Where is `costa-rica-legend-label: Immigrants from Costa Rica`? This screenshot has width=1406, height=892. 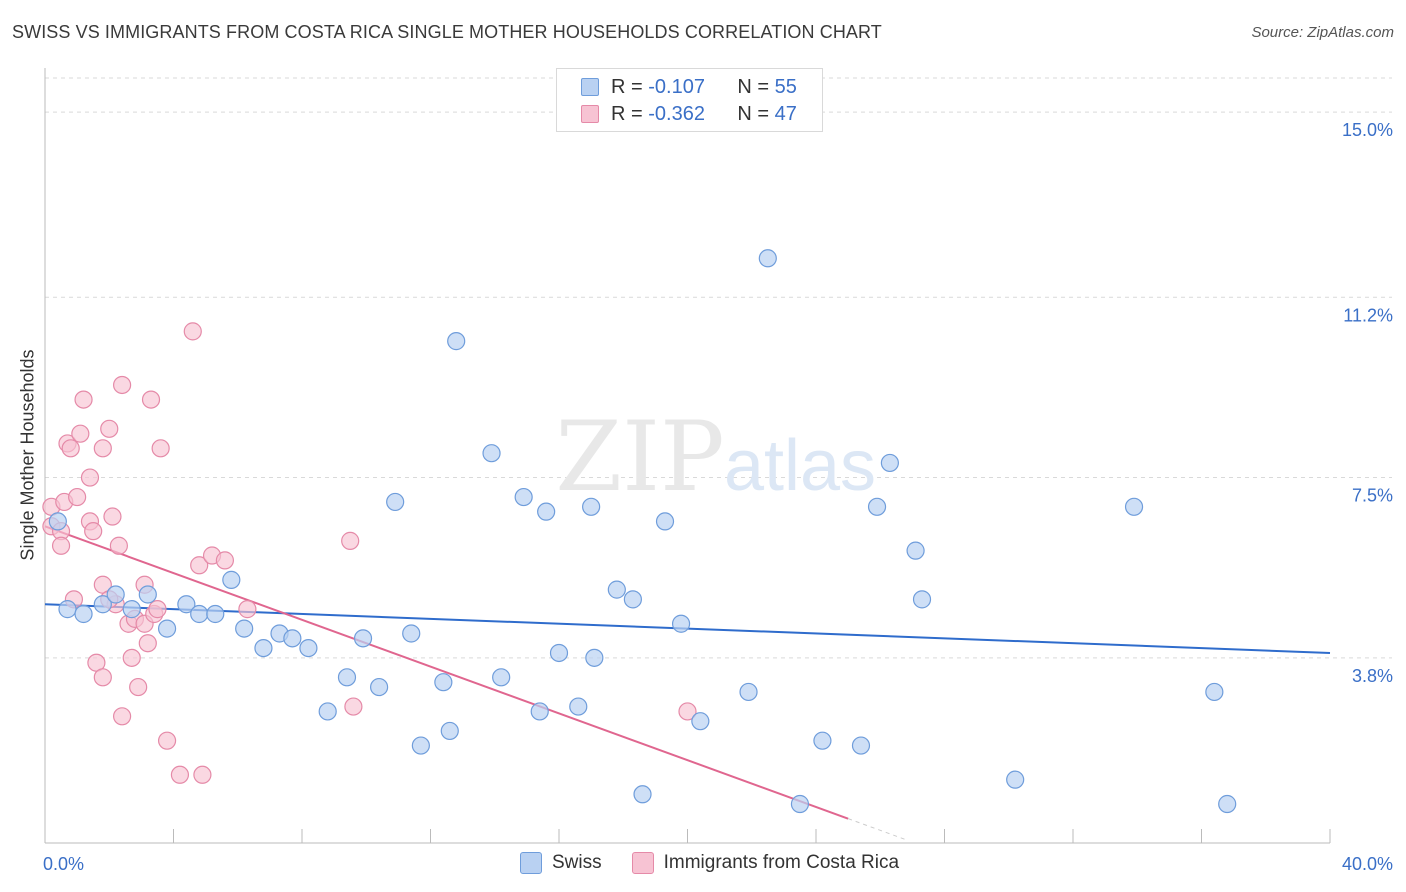
costa-rica-legend-label: Immigrants from Costa Rica is located at coordinates (781, 862).